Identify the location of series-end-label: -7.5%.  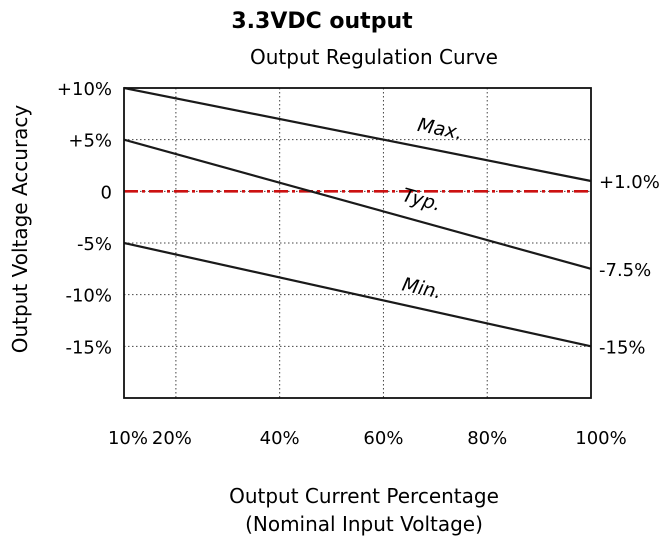
(625, 270).